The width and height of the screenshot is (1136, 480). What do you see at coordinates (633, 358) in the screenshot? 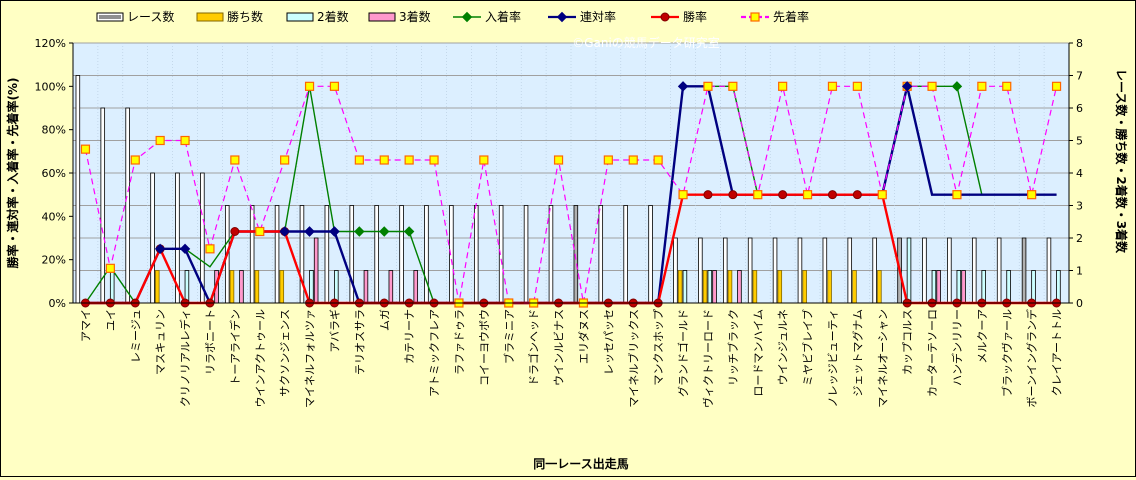
I see `x-tick-label: マイネルブリックス` at bounding box center [633, 358].